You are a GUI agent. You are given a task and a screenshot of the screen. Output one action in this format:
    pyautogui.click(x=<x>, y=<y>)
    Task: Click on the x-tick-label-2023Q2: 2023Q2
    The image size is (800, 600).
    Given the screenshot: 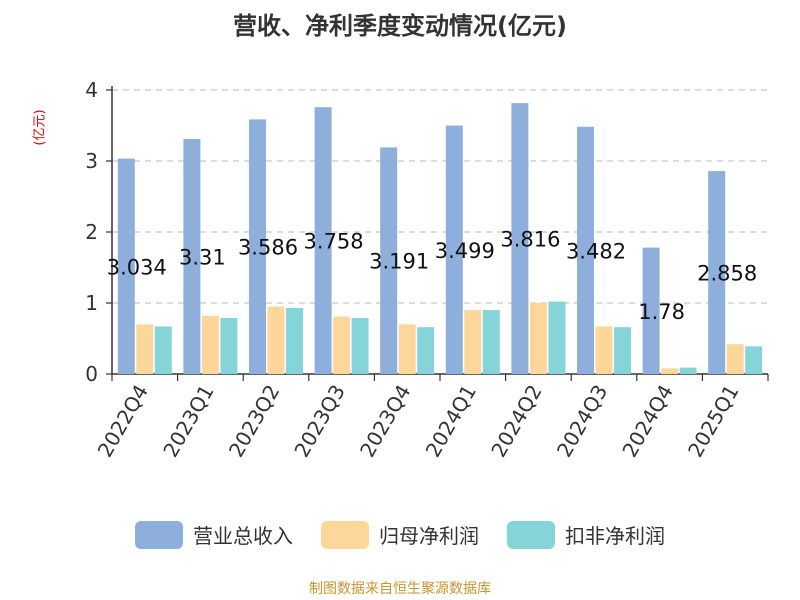 What is the action you would take?
    pyautogui.click(x=254, y=421)
    